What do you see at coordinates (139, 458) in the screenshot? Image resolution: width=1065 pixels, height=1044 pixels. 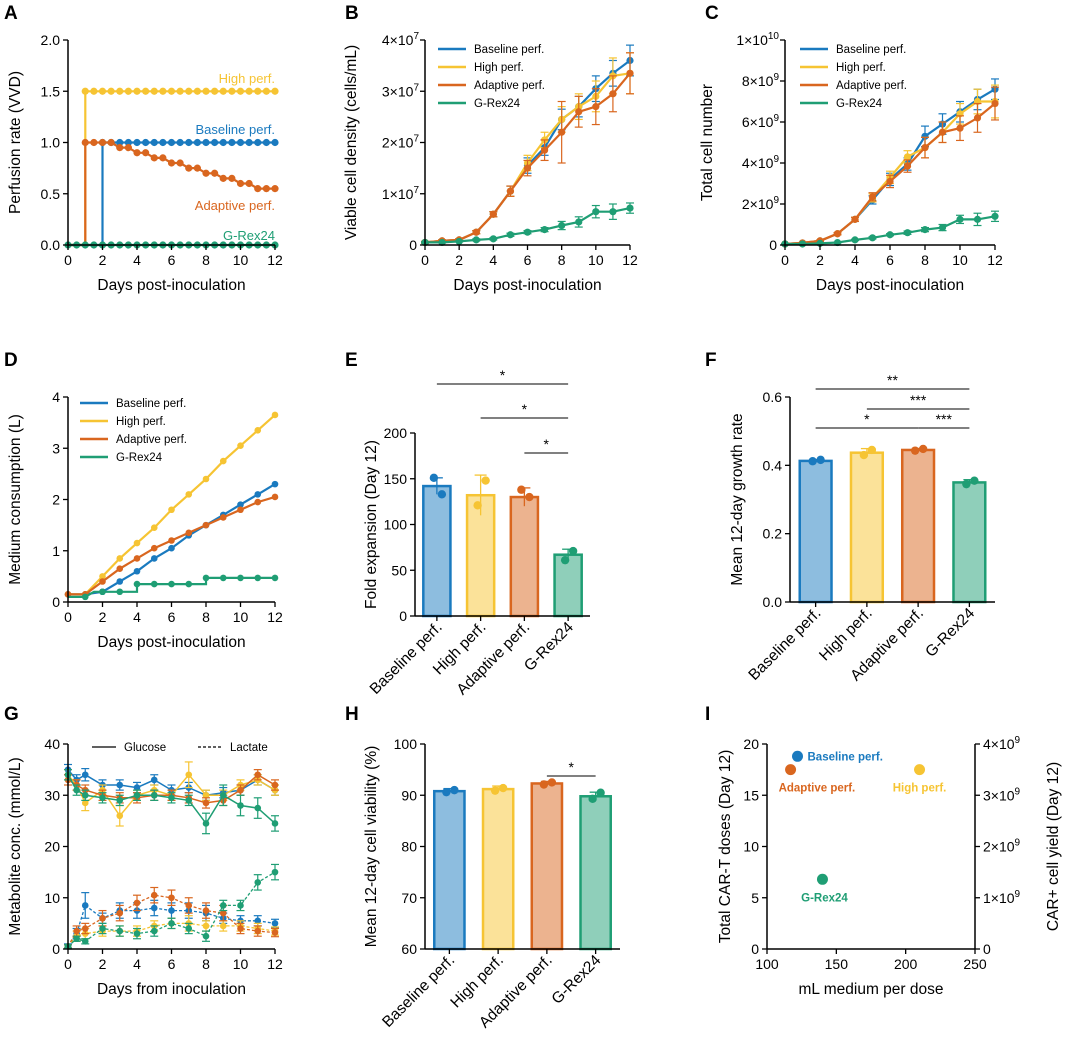 I see `panel-d-legend-label-grex: G-Rex24` at bounding box center [139, 458].